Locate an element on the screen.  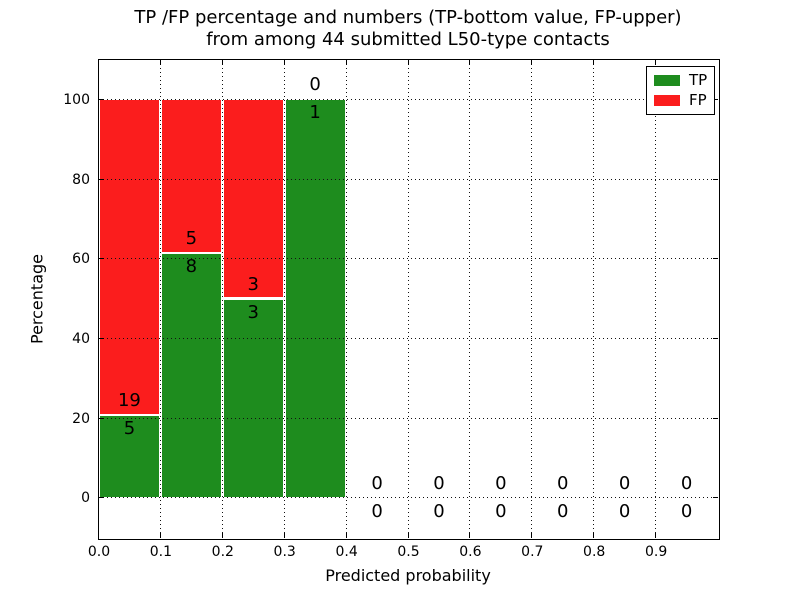
tp-count-label: 1 is located at coordinates (315, 113).